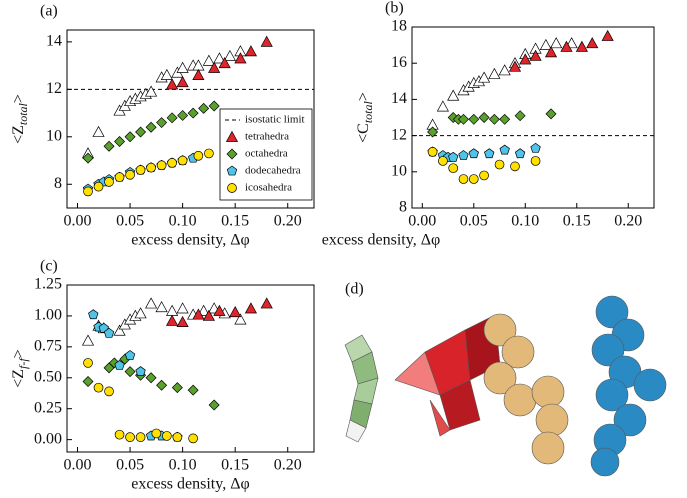 This screenshot has height=498, width=687. What do you see at coordinates (354, 289) in the screenshot?
I see `panel-label: (d)` at bounding box center [354, 289].